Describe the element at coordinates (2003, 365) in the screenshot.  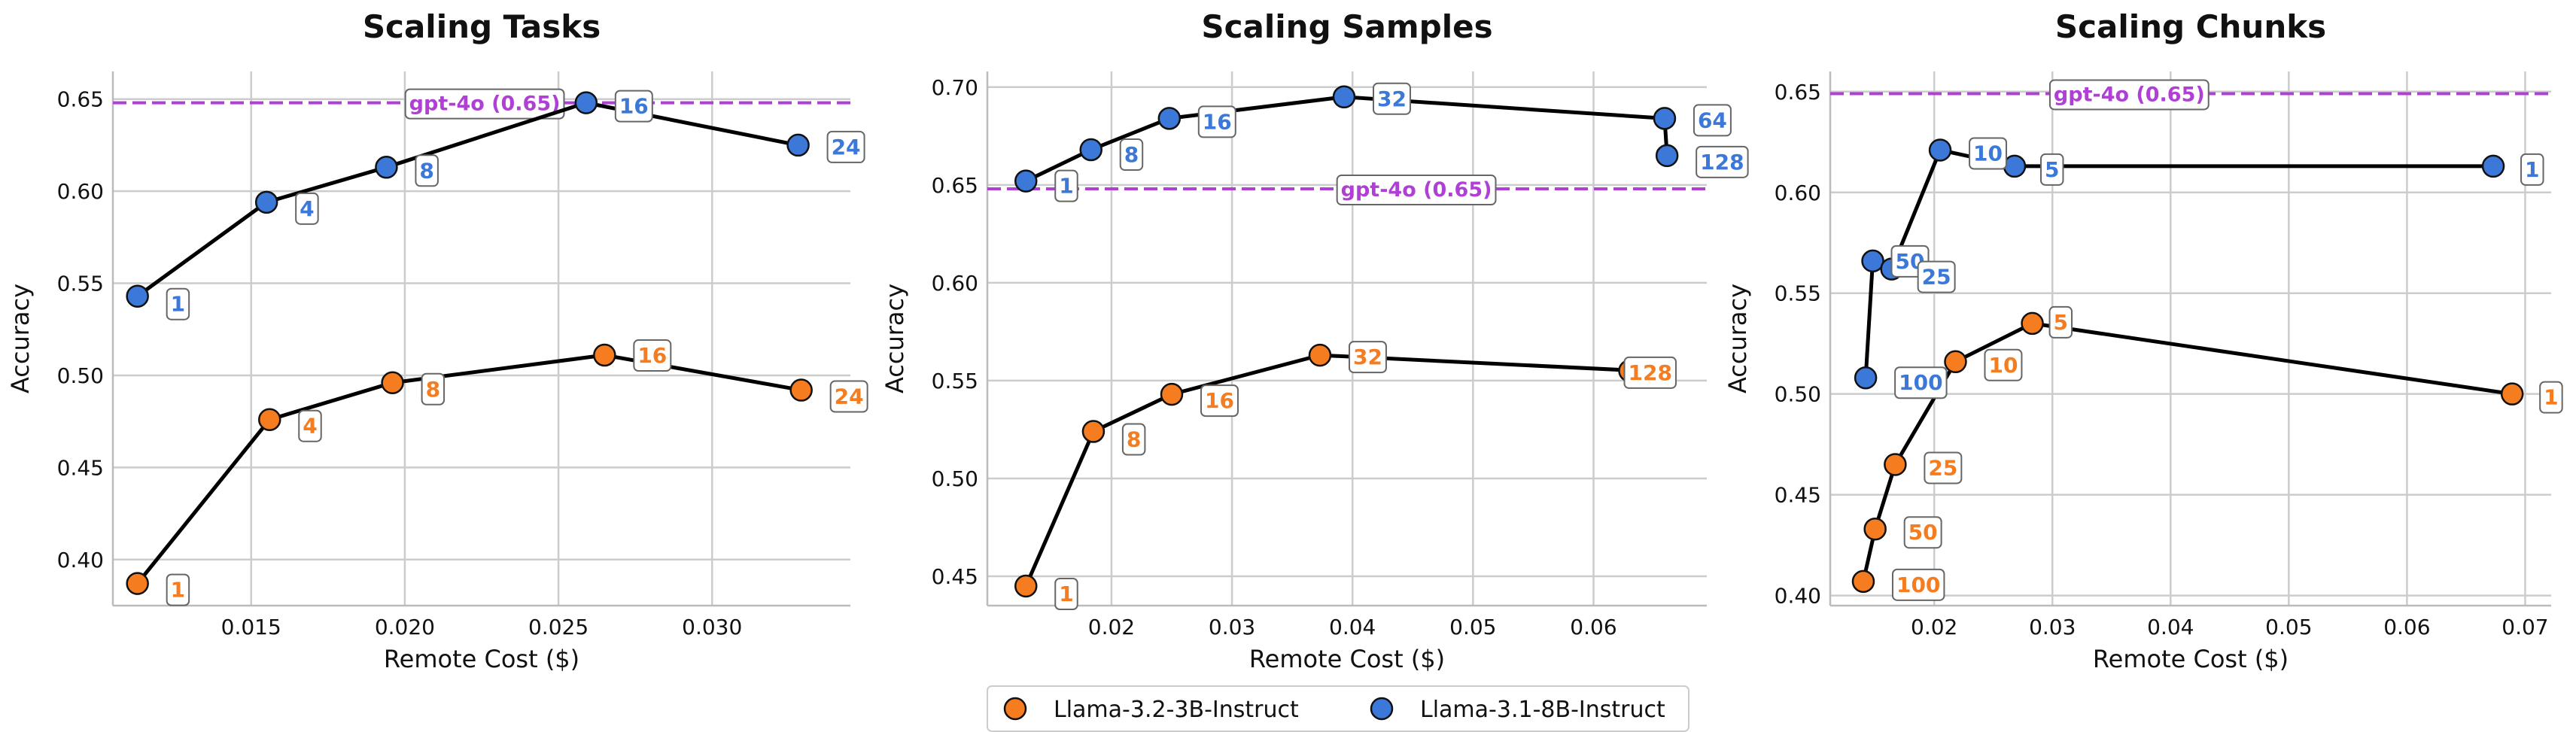
I see `data-label-llama-3b-text: 10` at that location.